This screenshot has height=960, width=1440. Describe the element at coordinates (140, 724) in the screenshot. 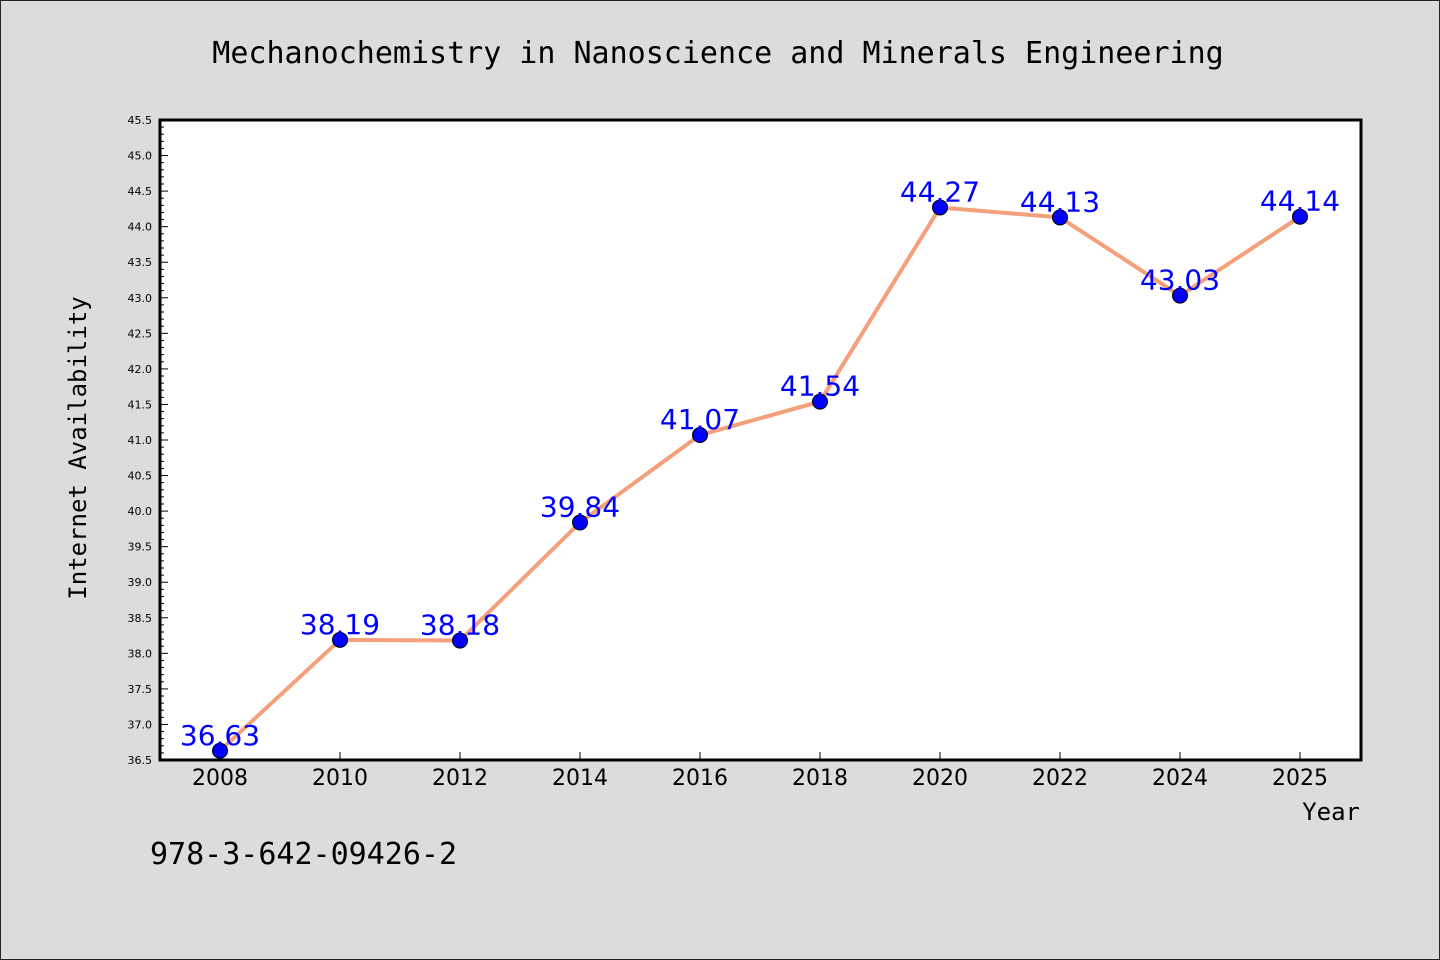

I see `y-tick-label: 37.0` at that location.